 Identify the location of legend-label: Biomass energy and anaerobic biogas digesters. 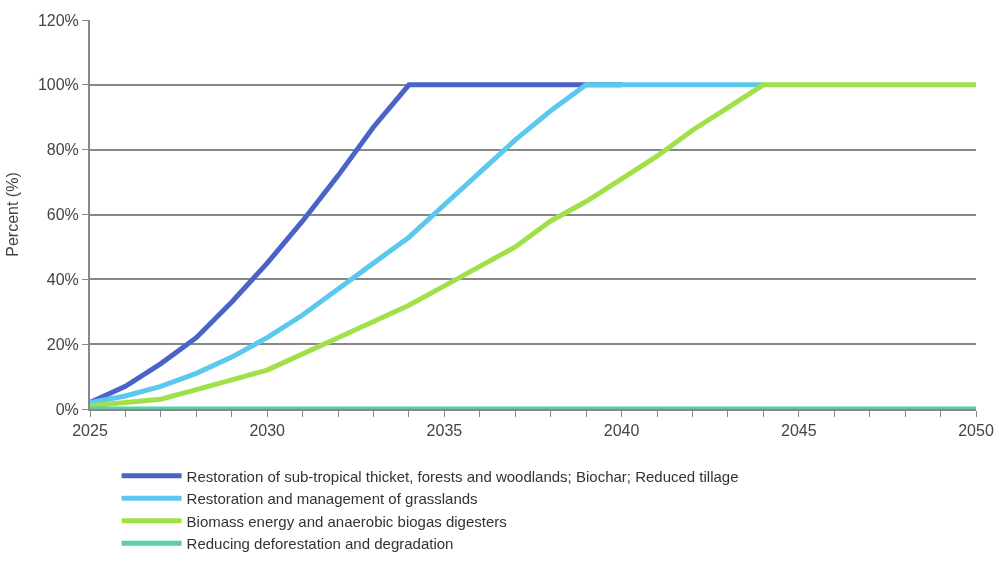
(346, 521).